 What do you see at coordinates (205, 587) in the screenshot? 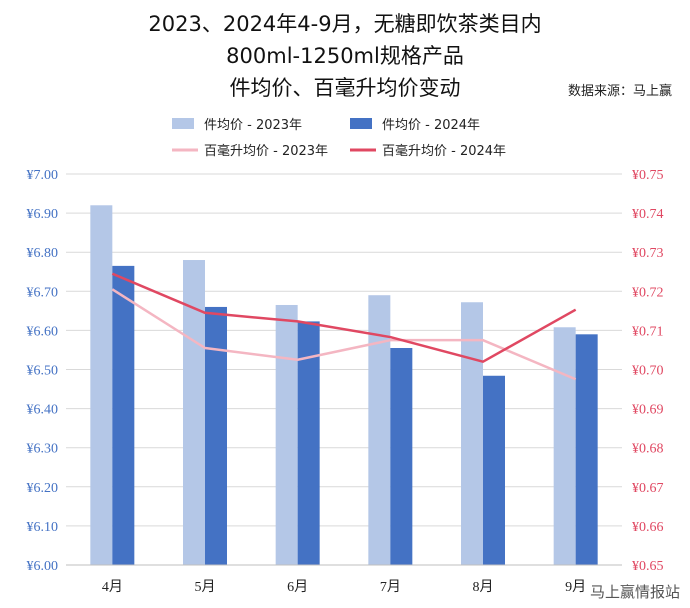
I see `x-axis-tick-label: 5月` at bounding box center [205, 587].